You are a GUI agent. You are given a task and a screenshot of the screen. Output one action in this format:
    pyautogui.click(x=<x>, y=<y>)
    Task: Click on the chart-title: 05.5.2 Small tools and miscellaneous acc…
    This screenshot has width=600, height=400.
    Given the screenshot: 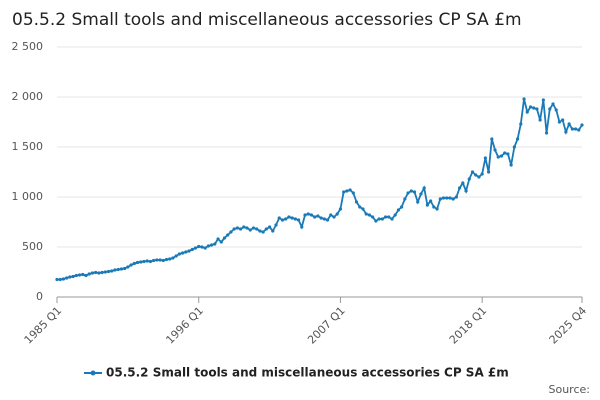 What is the action you would take?
    pyautogui.click(x=267, y=20)
    